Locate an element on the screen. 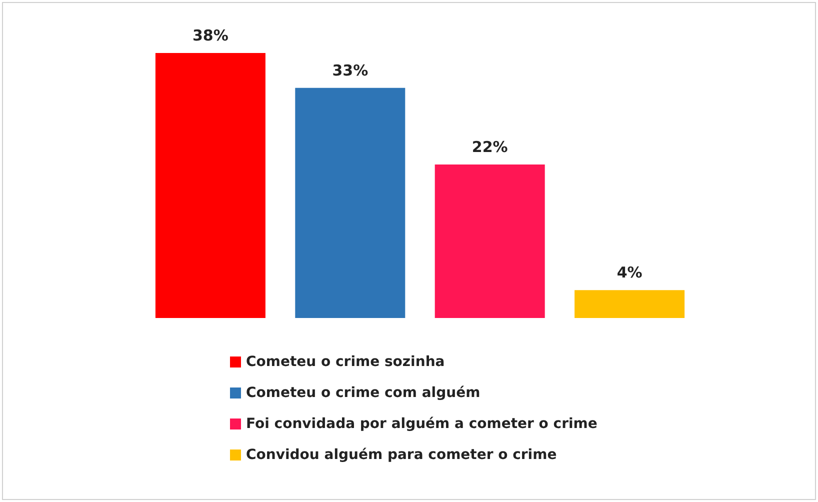 The height and width of the screenshot is (502, 818). legend-label: Cometeu o crime sozinha is located at coordinates (345, 362).